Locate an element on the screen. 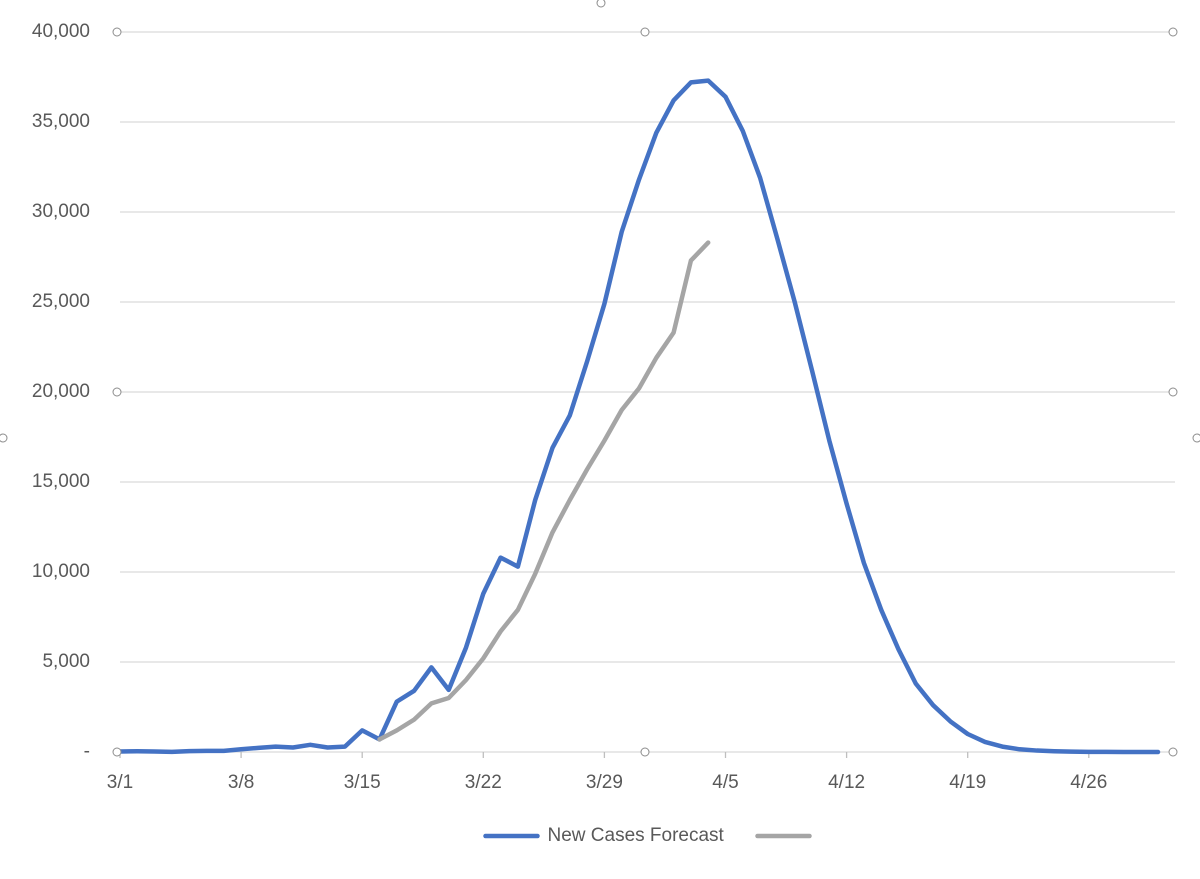  x-tick-label: 4/12 is located at coordinates (846, 782).